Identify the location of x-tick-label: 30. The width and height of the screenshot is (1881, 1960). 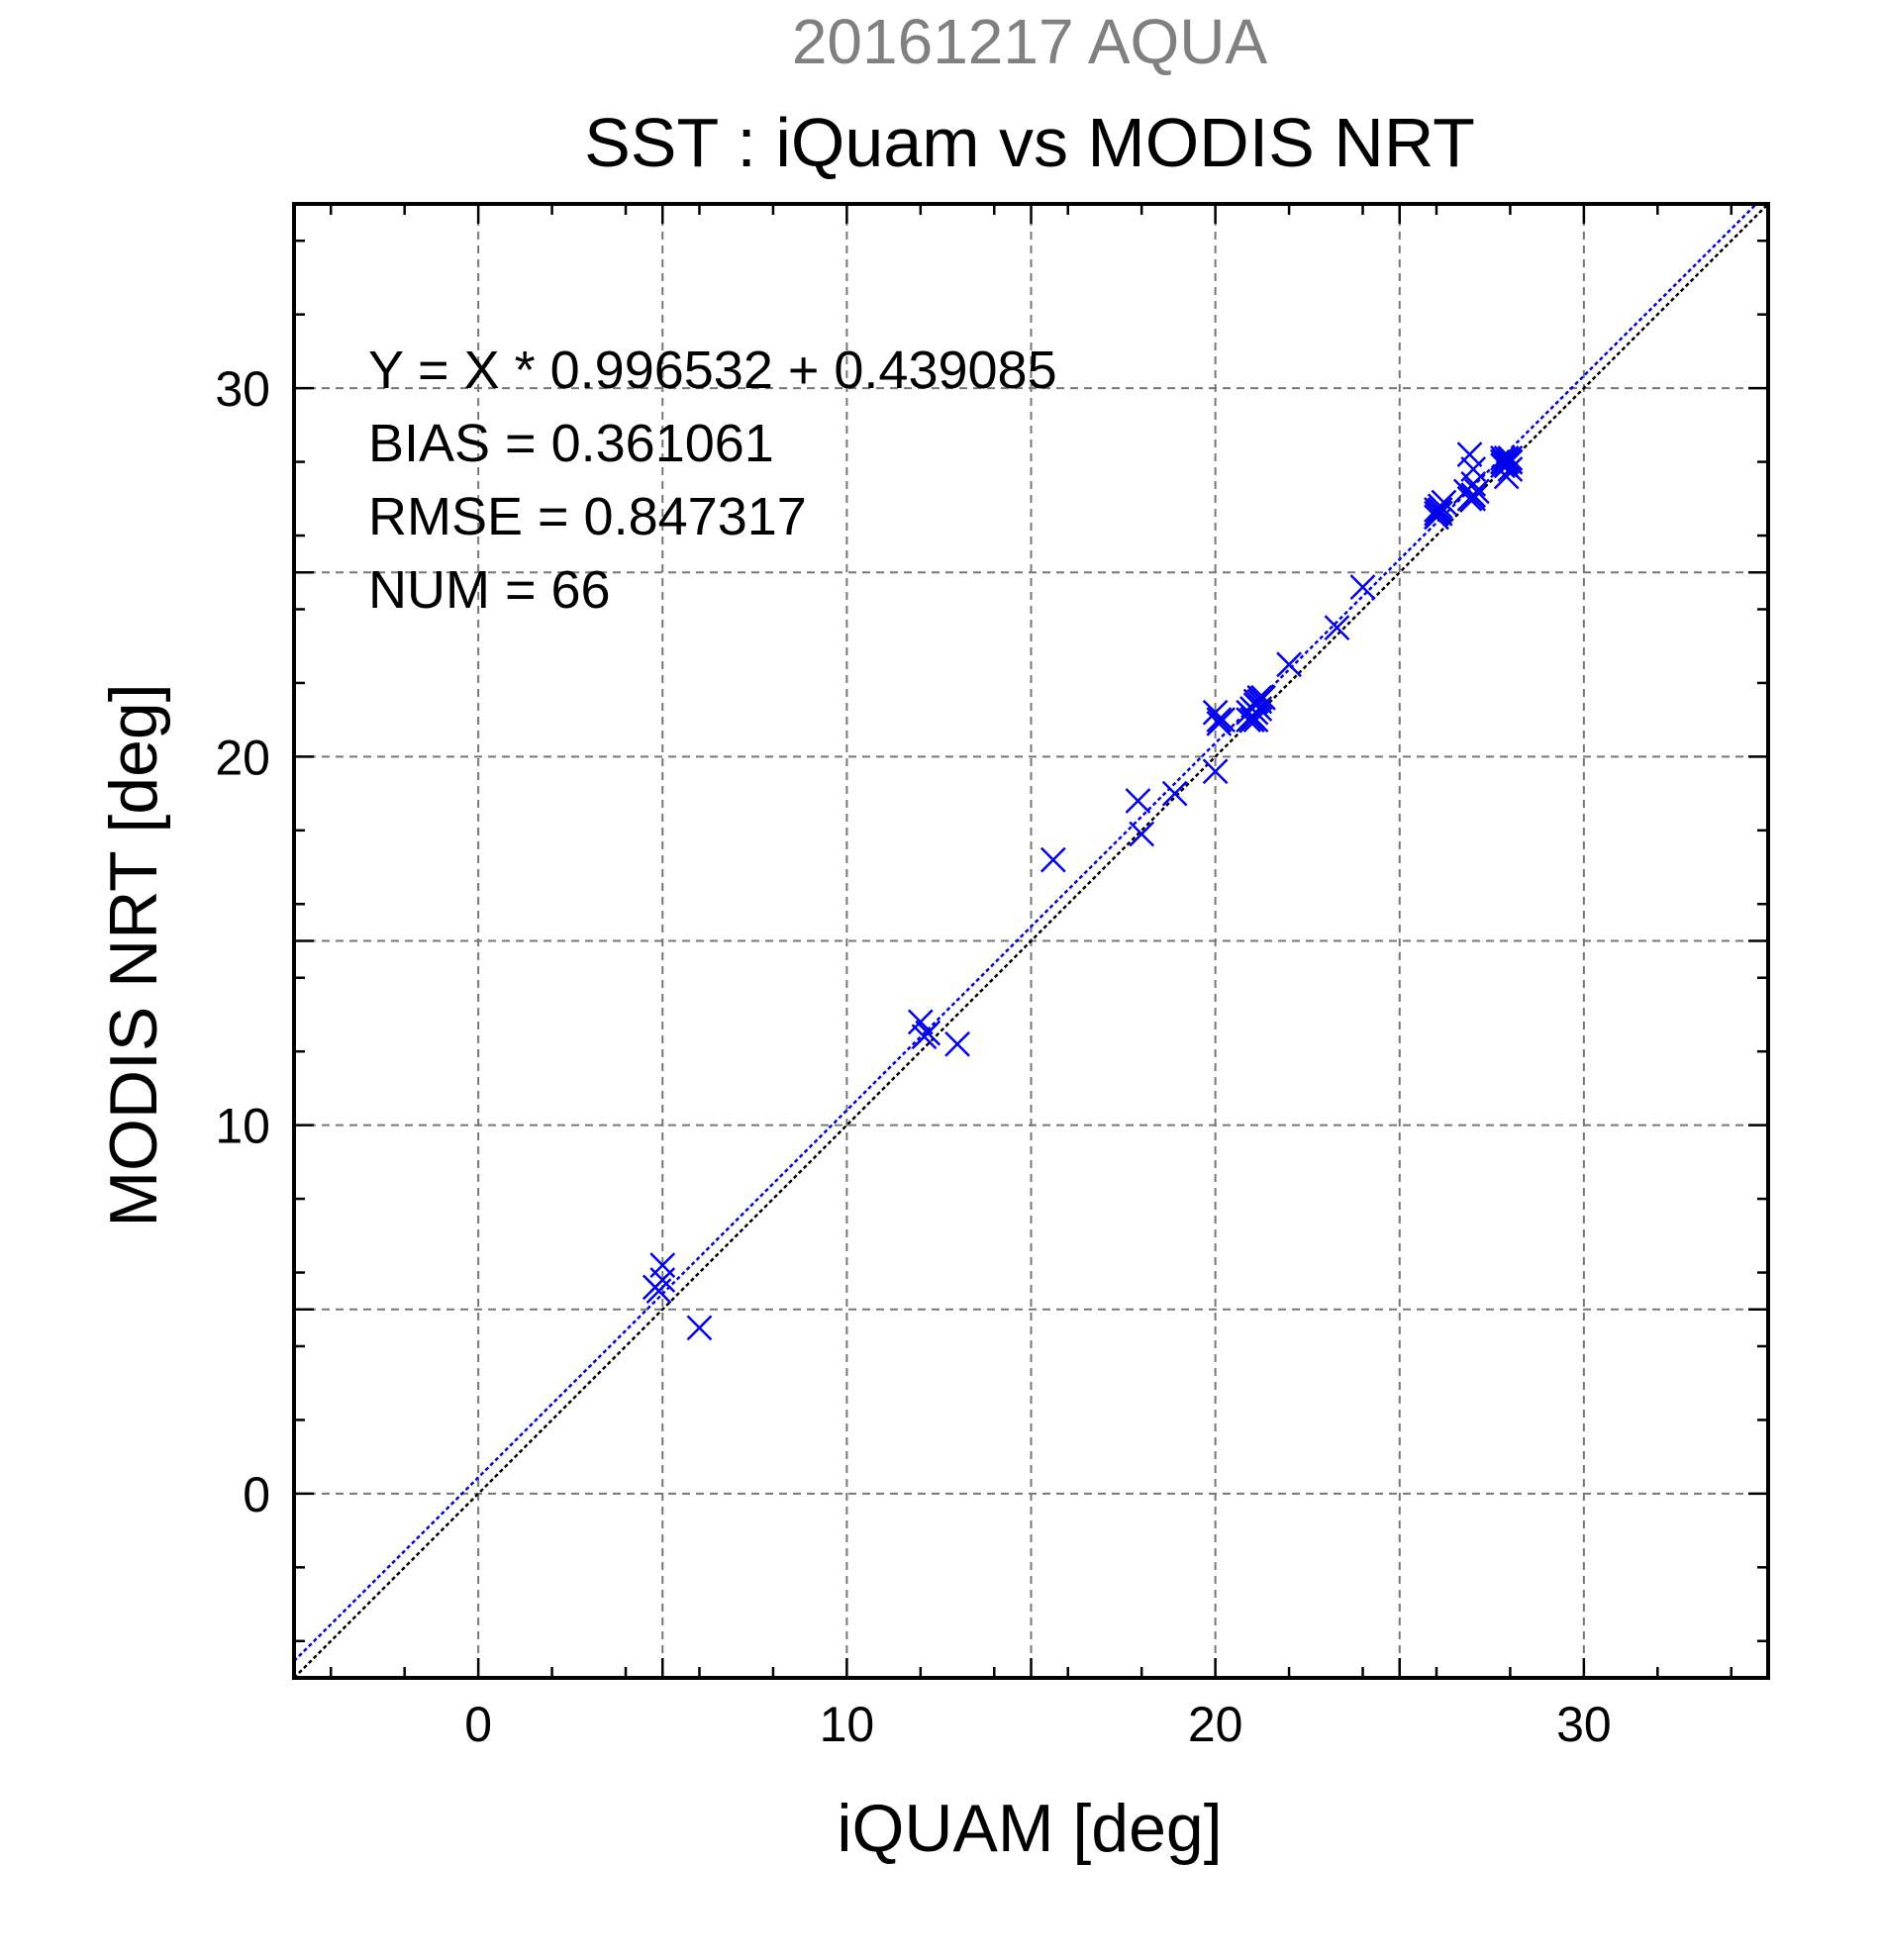
(1584, 1724).